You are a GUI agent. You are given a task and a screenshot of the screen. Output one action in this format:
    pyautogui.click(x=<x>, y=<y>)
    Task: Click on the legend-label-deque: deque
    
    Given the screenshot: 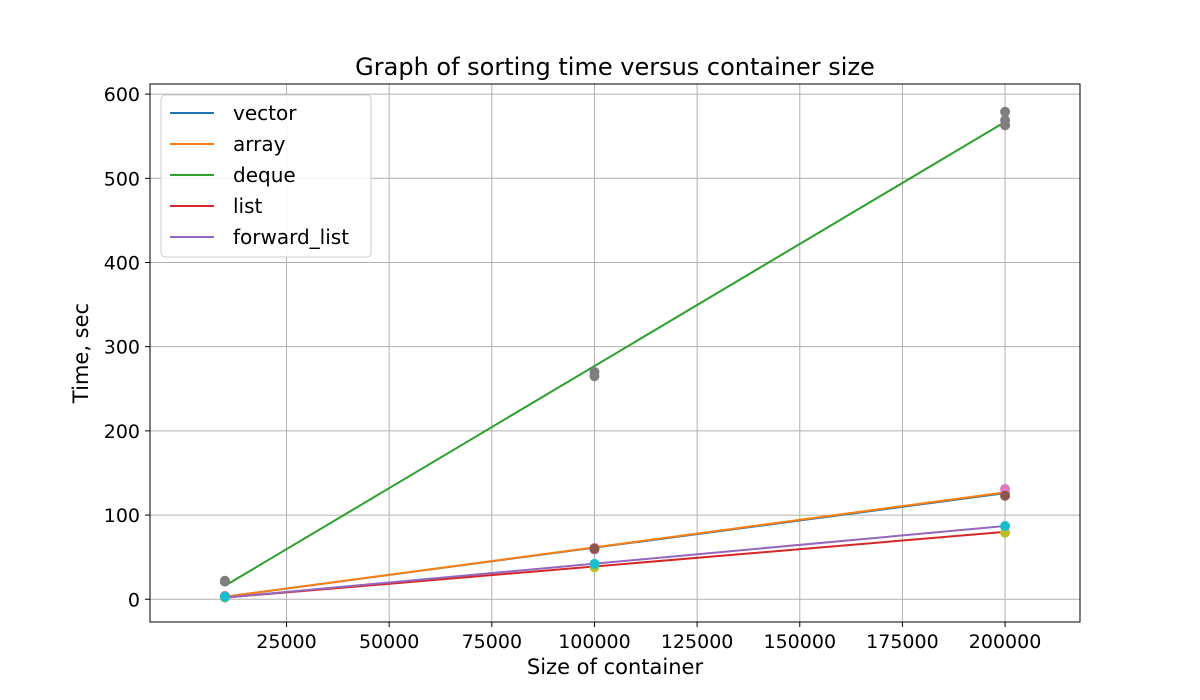 What is the action you would take?
    pyautogui.click(x=264, y=175)
    